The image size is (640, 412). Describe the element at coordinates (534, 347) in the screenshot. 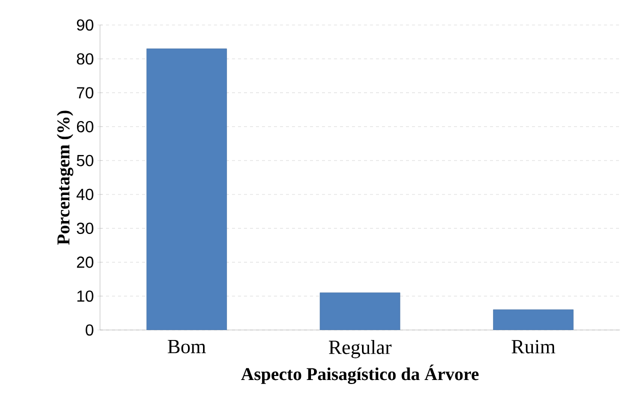

I see `x-tick-label: Ruim` at that location.